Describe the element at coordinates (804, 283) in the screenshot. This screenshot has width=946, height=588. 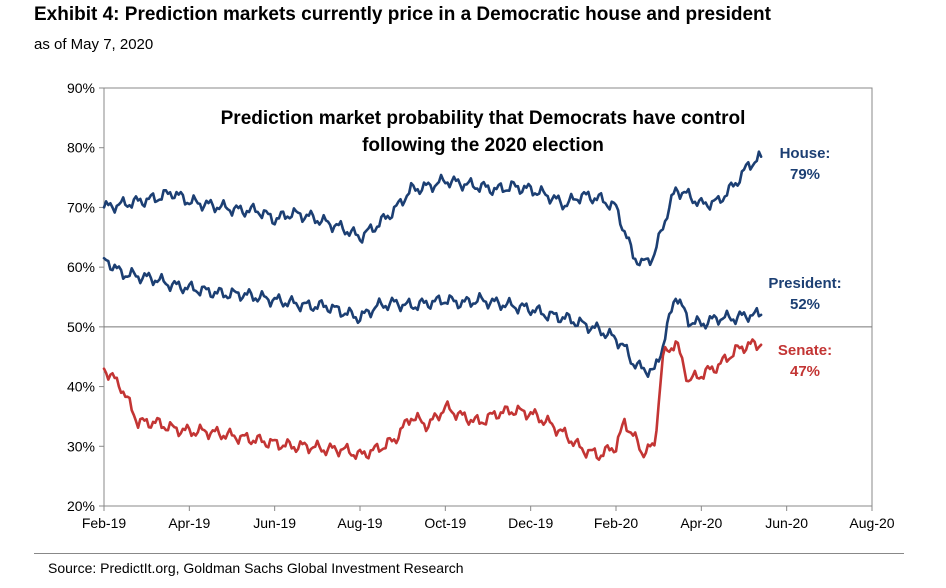
I see `series-label-president: President:` at that location.